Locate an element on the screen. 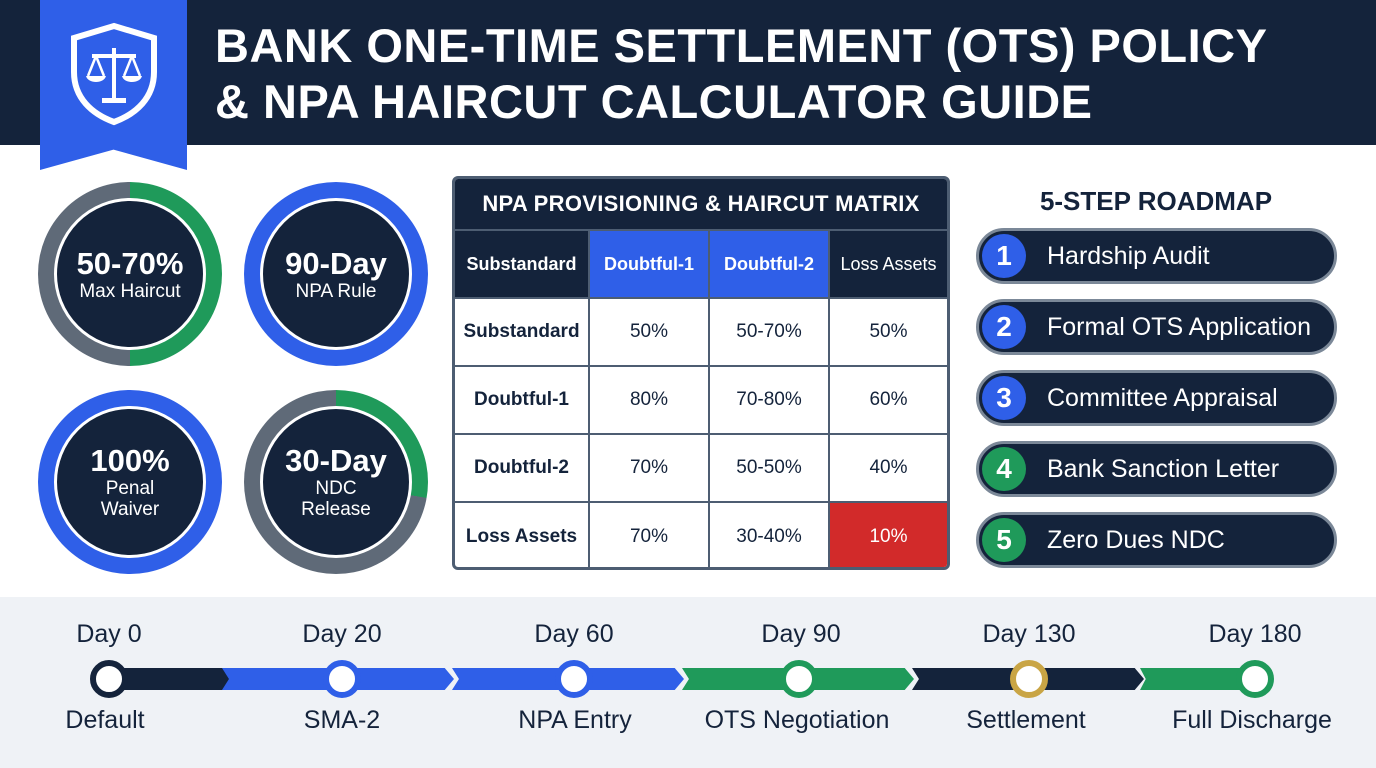 Image resolution: width=1376 pixels, height=768 pixels. timeline-label: SMA-2 is located at coordinates (342, 720).